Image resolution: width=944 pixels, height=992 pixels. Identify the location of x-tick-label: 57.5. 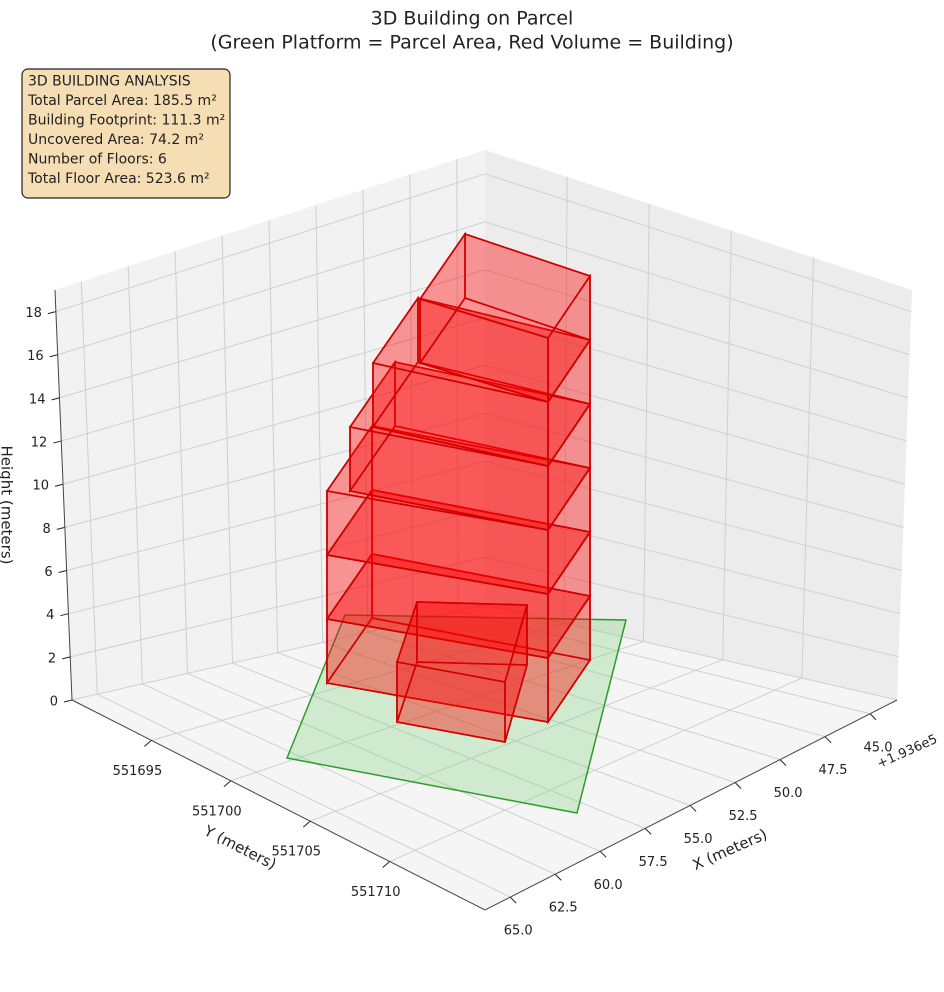
(653, 862).